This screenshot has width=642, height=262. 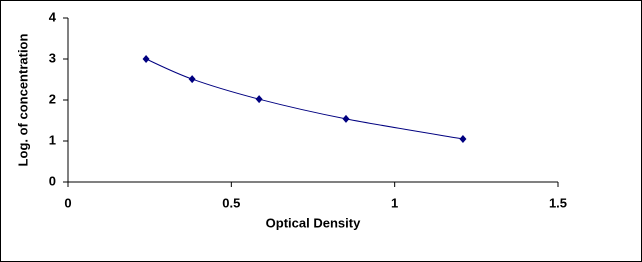 What do you see at coordinates (231, 202) in the screenshot?
I see `x-tick-label: 0.5` at bounding box center [231, 202].